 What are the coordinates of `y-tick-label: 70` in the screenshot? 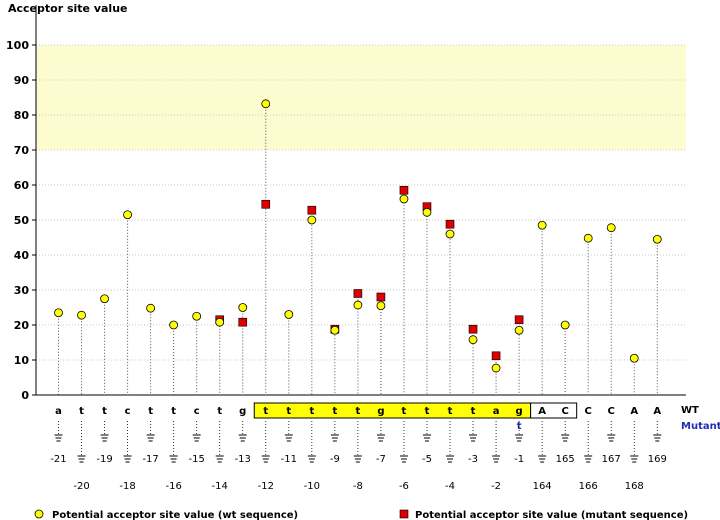 It's located at (22, 150).